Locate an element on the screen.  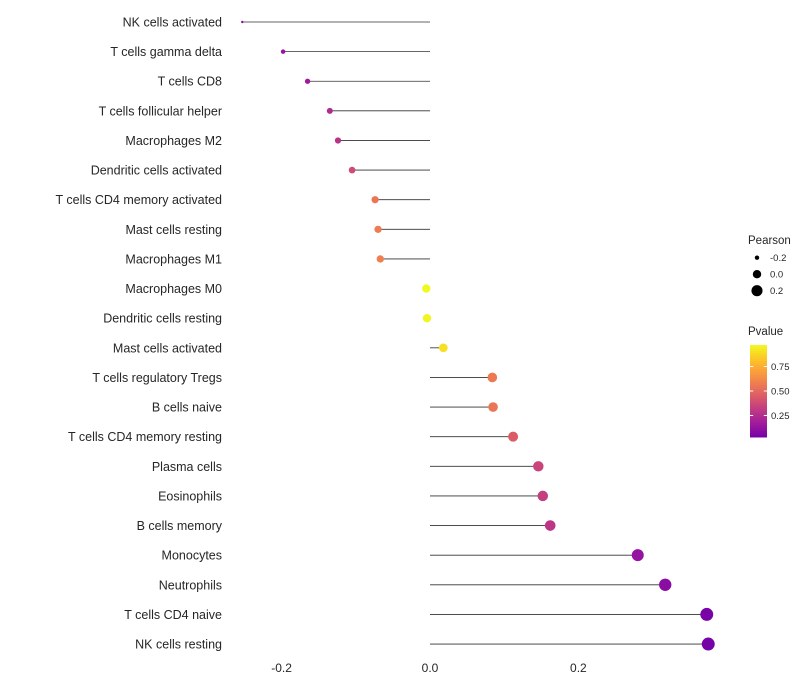
y-axis-label: Macrophages M0 is located at coordinates (173, 289).